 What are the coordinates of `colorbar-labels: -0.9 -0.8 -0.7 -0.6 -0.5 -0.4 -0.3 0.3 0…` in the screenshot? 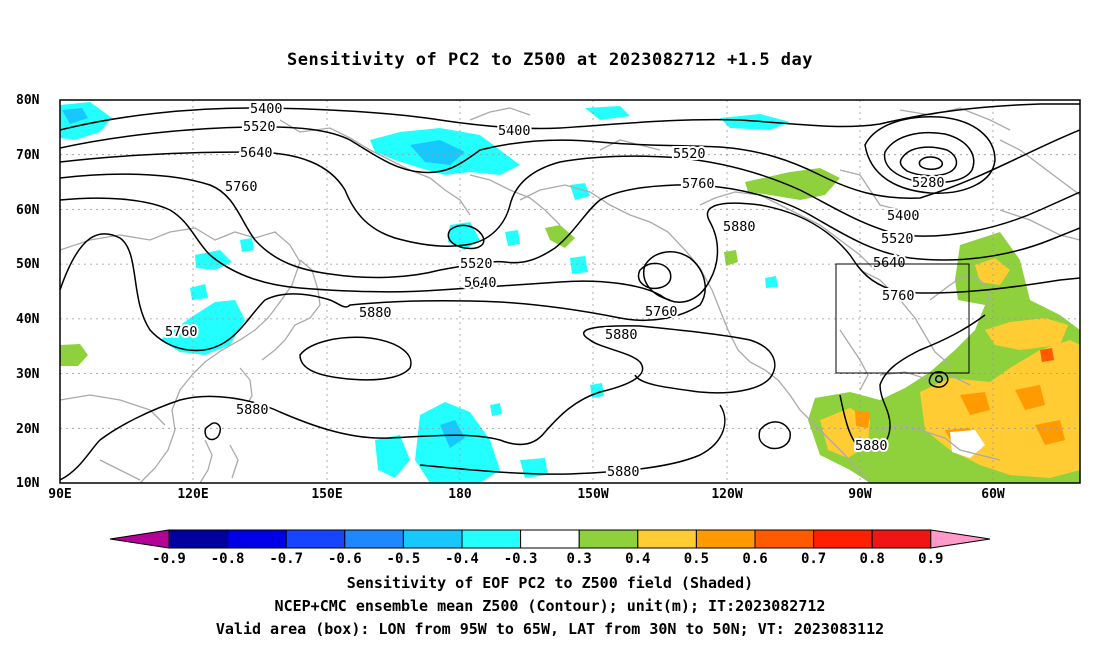 It's located at (547, 559).